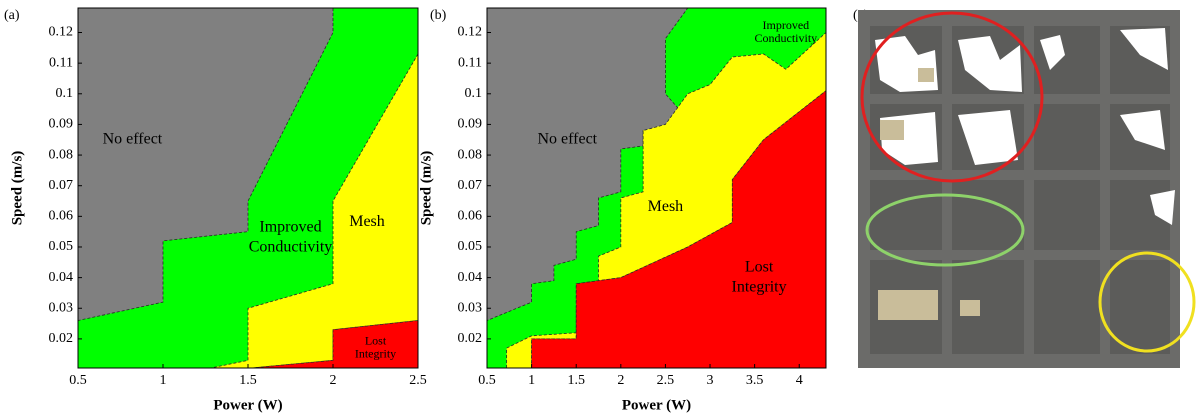 This screenshot has width=1196, height=416. I want to click on panel-label: (a), so click(12, 15).